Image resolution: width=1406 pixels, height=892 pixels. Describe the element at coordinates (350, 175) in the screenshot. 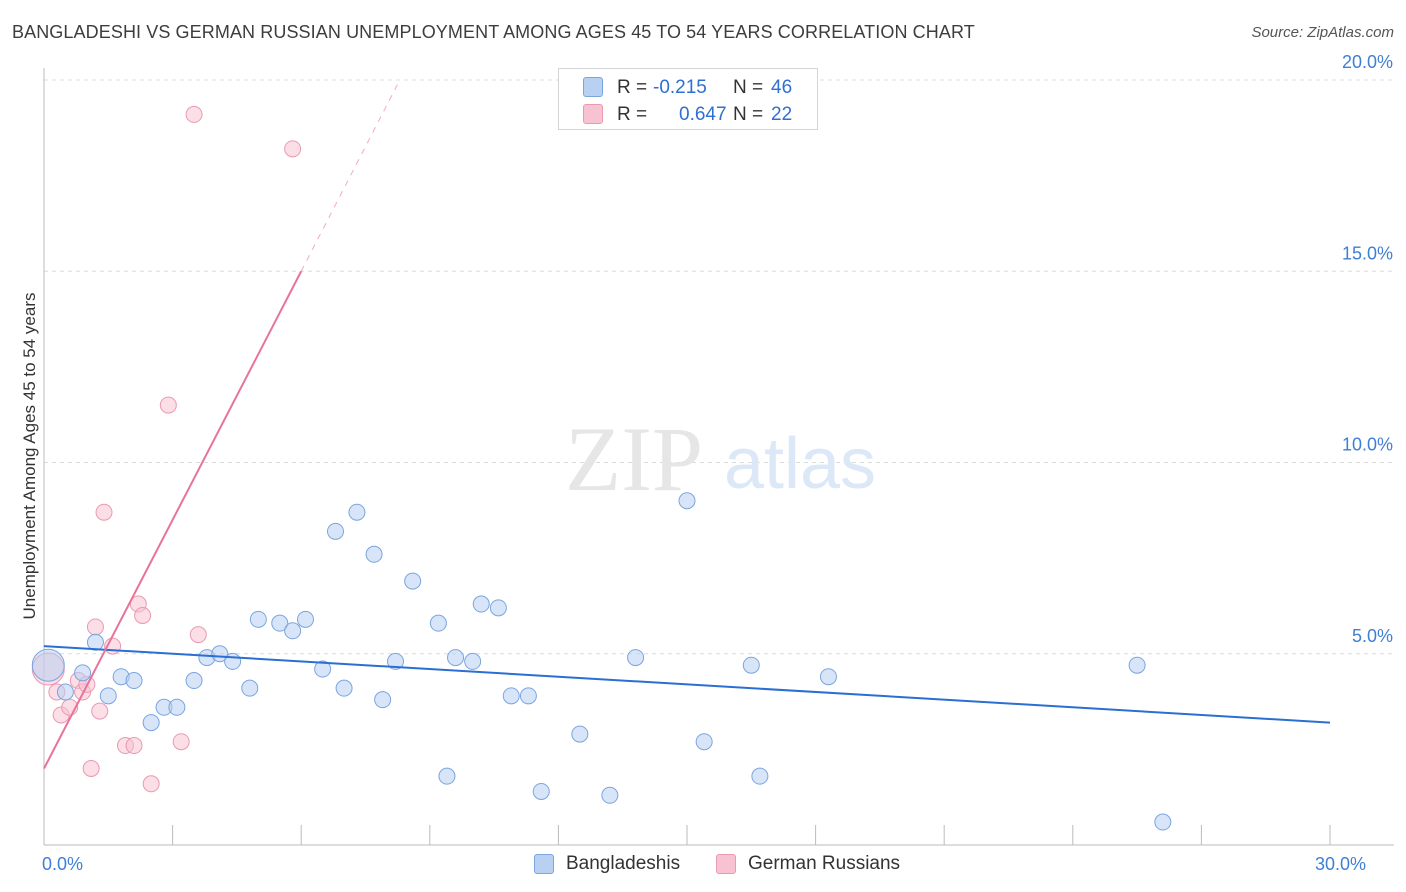

I see `german-russians-trend-extension` at that location.